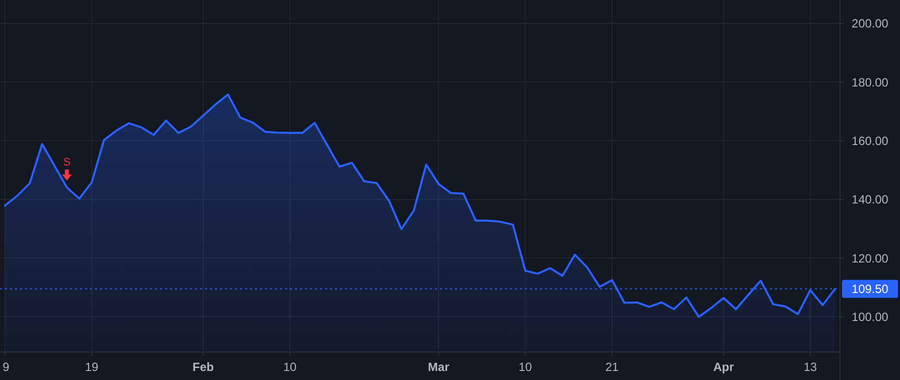  What do you see at coordinates (439, 367) in the screenshot?
I see `x-tick-label: Mar` at bounding box center [439, 367].